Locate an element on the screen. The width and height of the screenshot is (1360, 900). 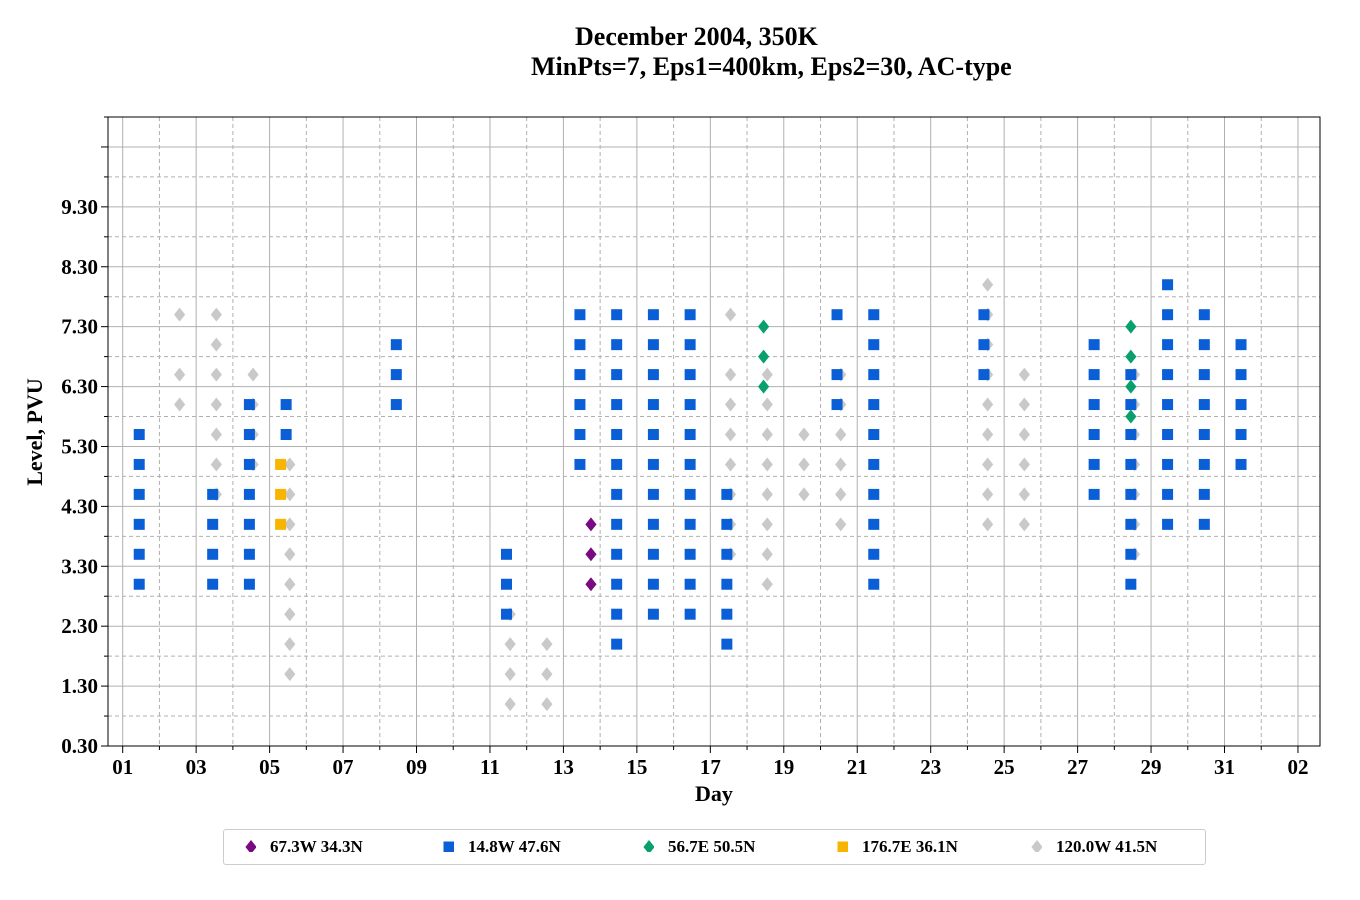
x-axis-label: Day is located at coordinates (714, 793).